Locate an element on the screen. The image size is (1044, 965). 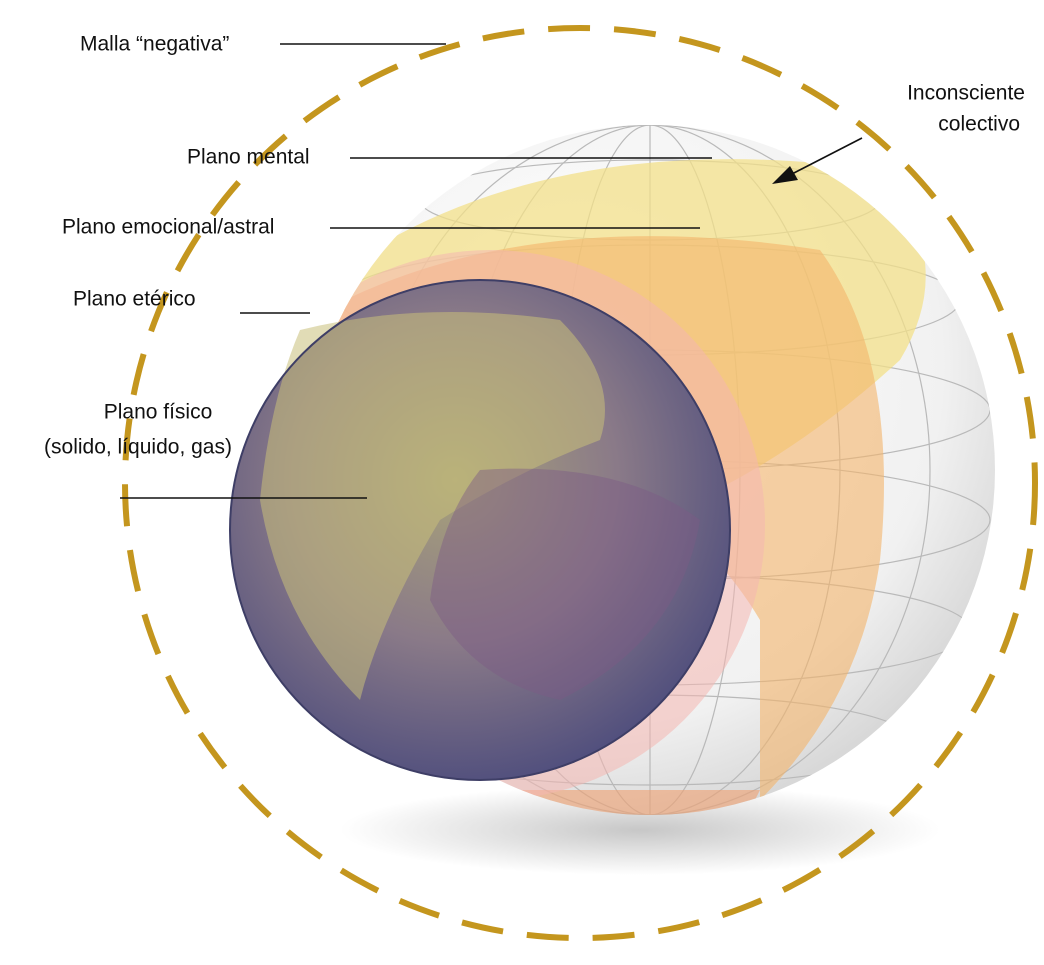
label: Plano etérico is located at coordinates (134, 299).